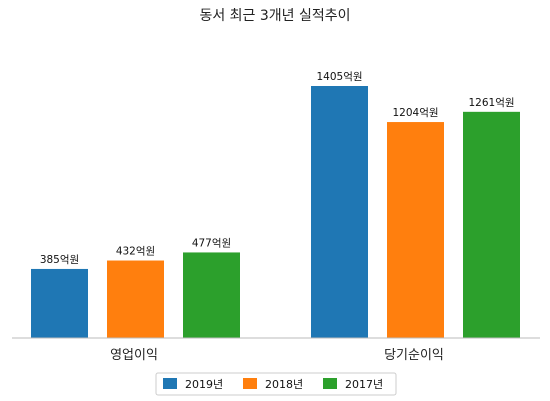 The height and width of the screenshot is (401, 550). What do you see at coordinates (491, 103) in the screenshot?
I see `data-label: 1261억원` at bounding box center [491, 103].